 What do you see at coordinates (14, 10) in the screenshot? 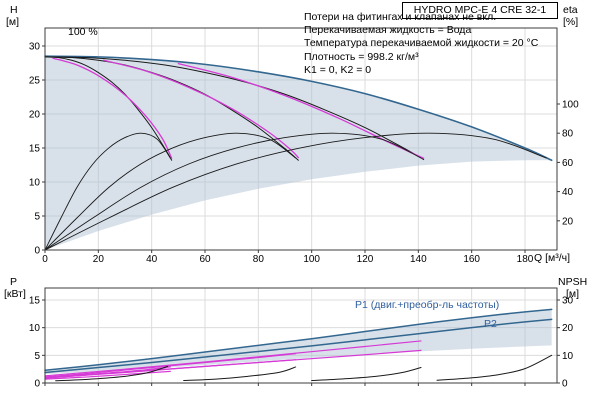
I see `h-axis-label: H` at bounding box center [14, 10].